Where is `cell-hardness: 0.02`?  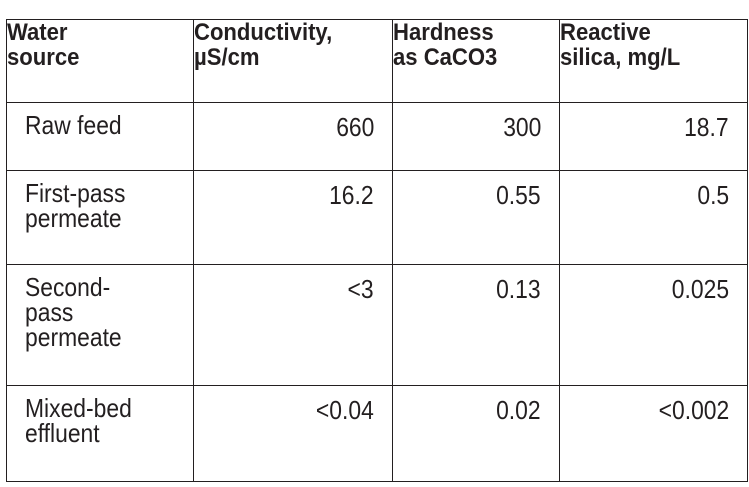
cell-hardness: 0.02 is located at coordinates (476, 433).